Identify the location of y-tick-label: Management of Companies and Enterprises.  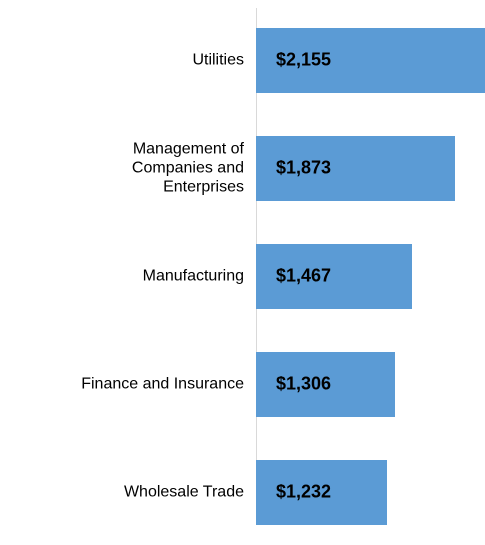
(187, 168).